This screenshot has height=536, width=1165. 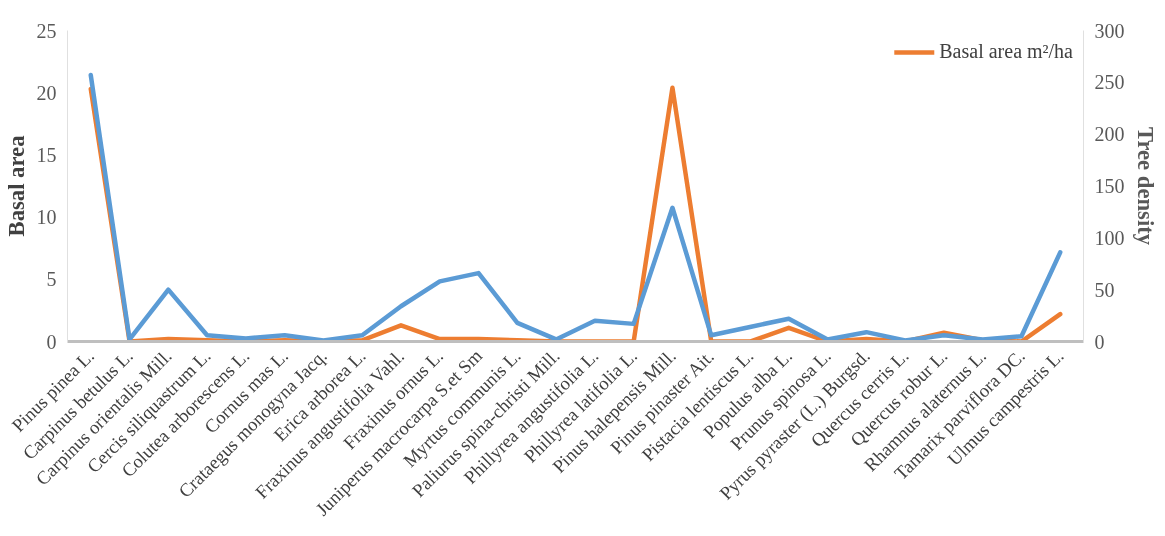 I want to click on y-tick-label: 0, so click(x=51, y=341).